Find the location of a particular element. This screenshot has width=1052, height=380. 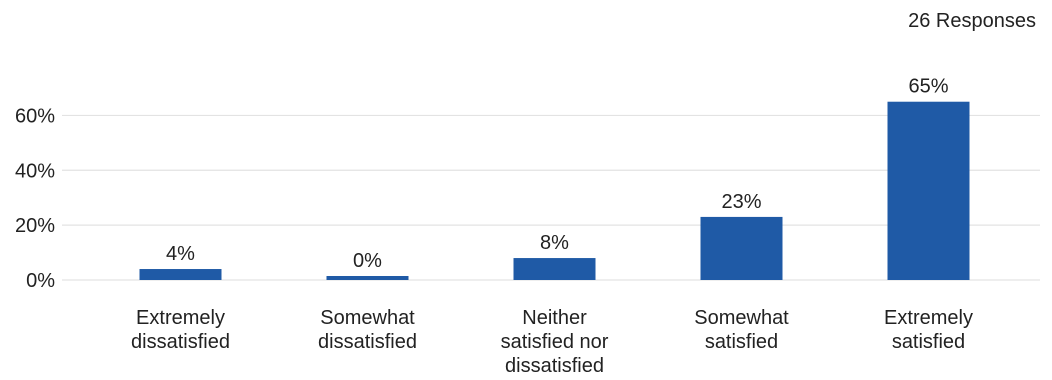

x-category-label: Neither is located at coordinates (554, 318).